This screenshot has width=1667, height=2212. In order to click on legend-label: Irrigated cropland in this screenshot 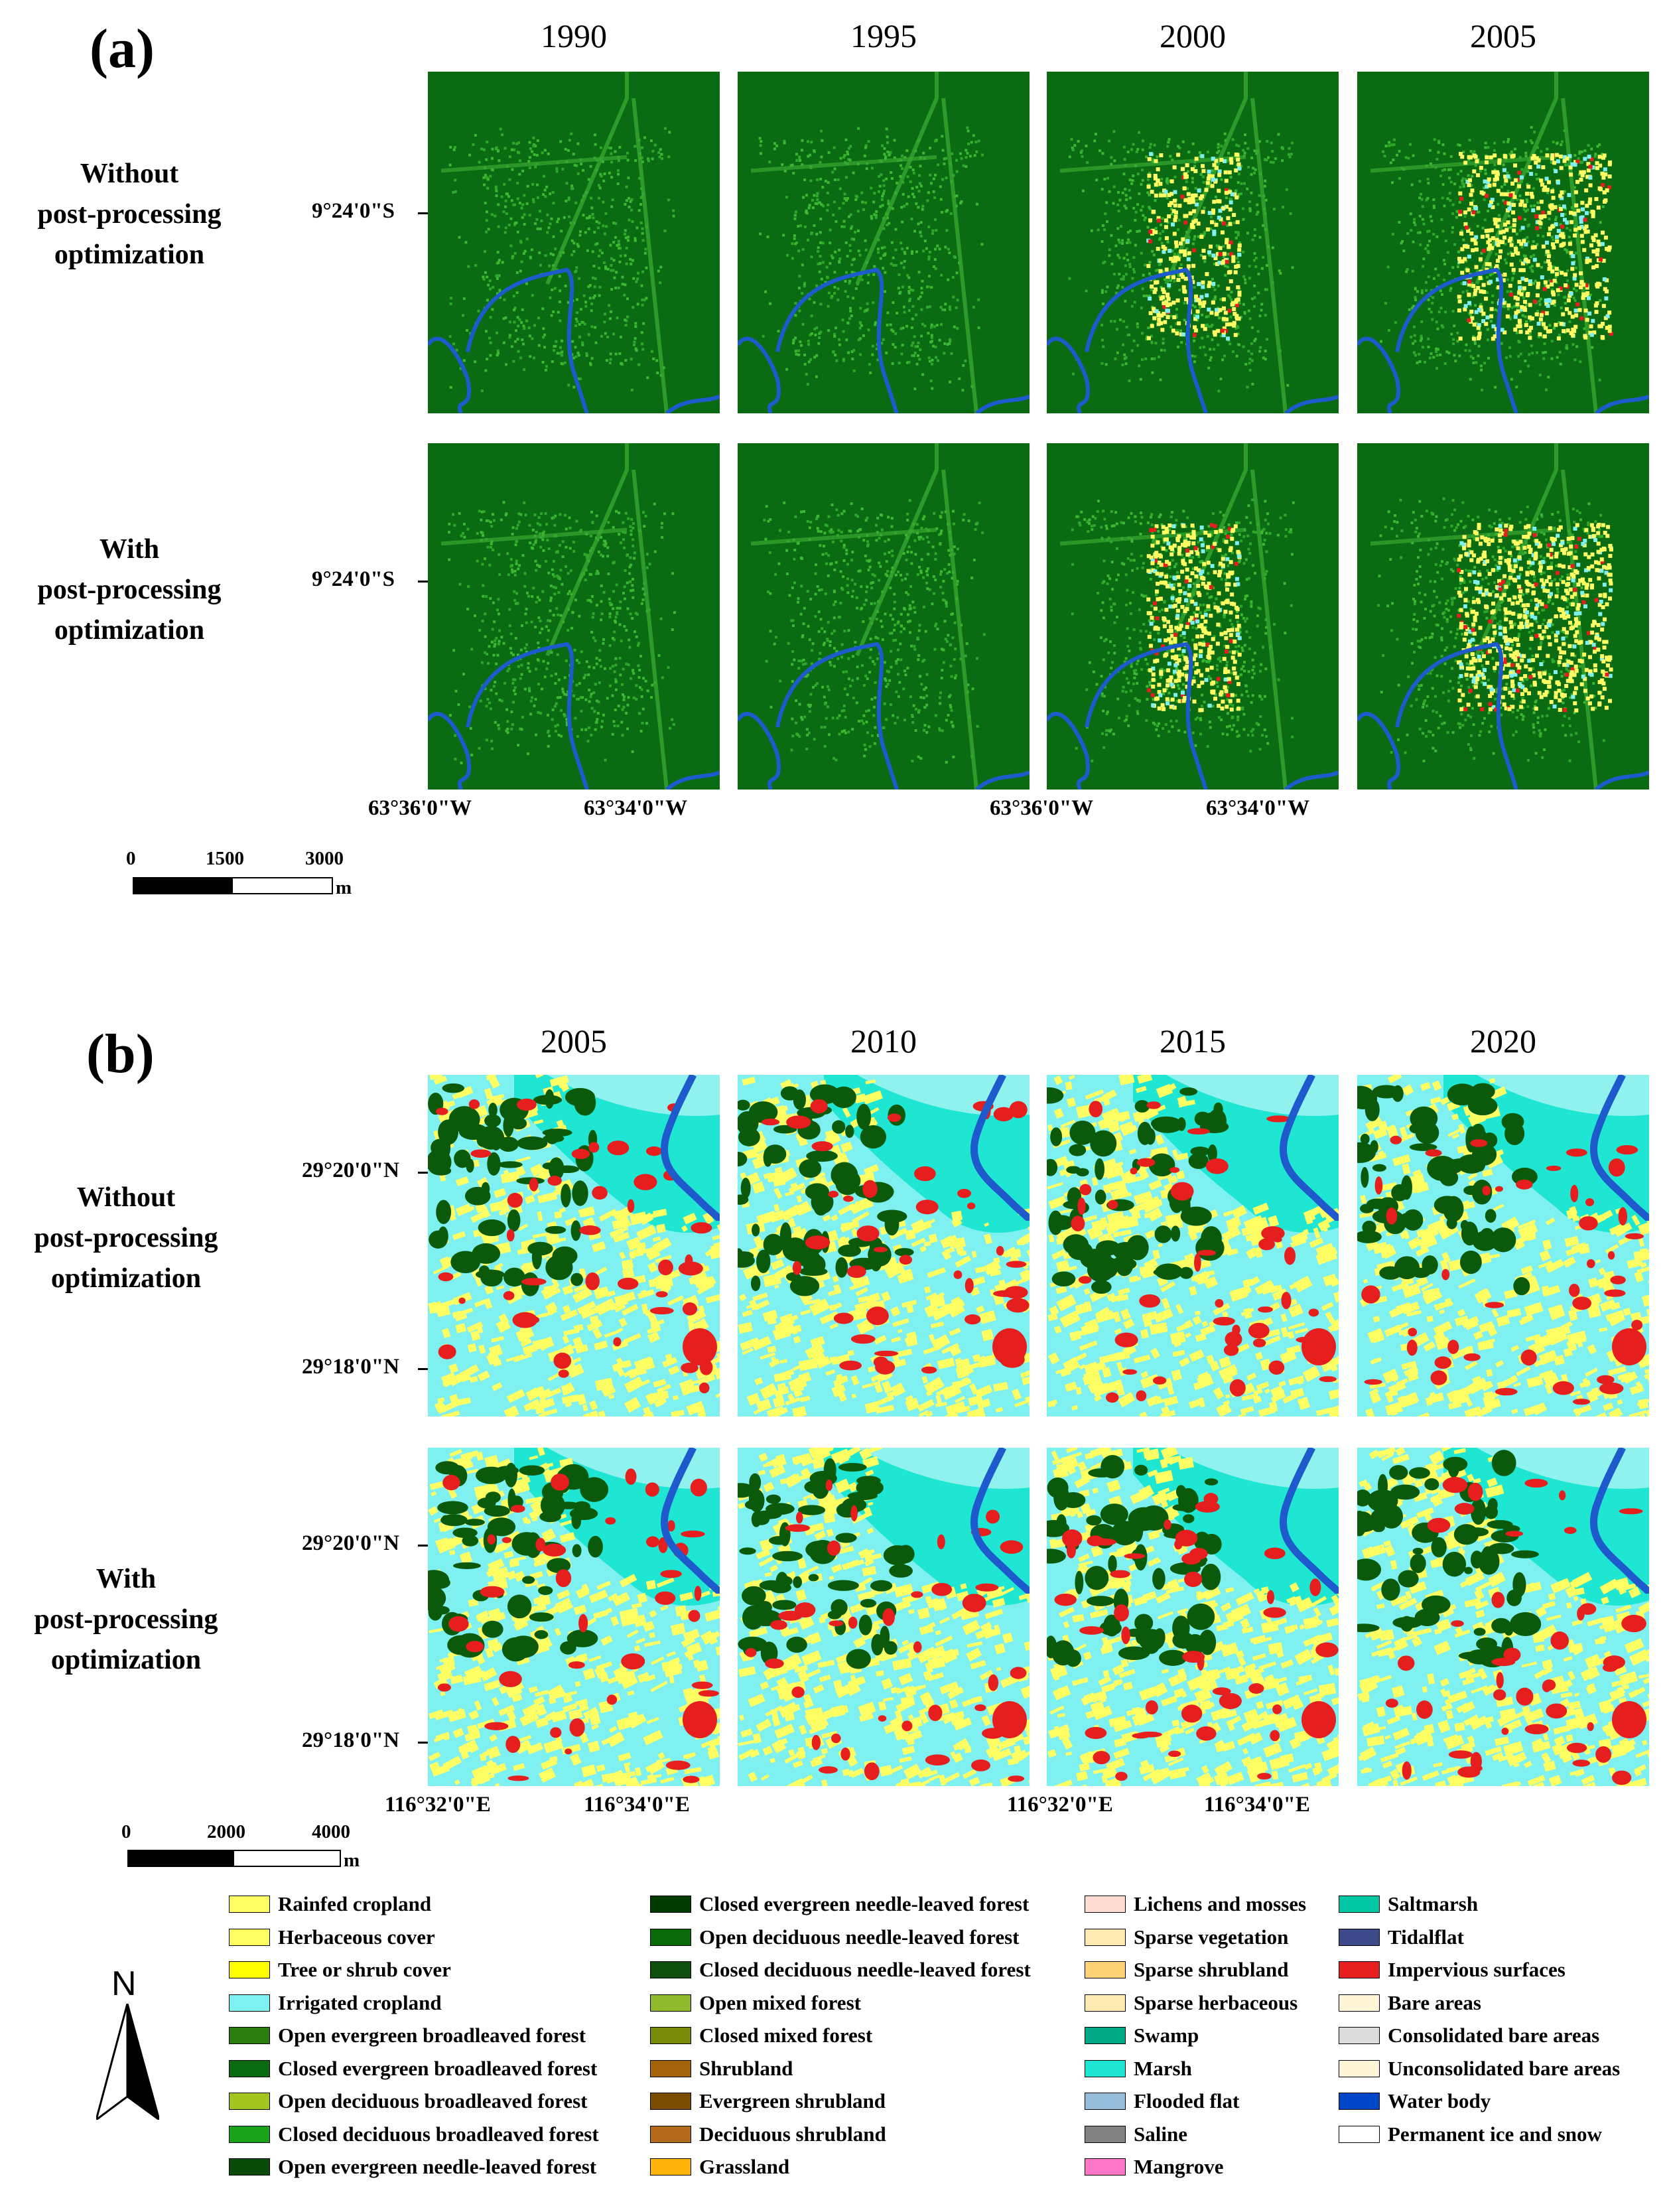, I will do `click(360, 2002)`.